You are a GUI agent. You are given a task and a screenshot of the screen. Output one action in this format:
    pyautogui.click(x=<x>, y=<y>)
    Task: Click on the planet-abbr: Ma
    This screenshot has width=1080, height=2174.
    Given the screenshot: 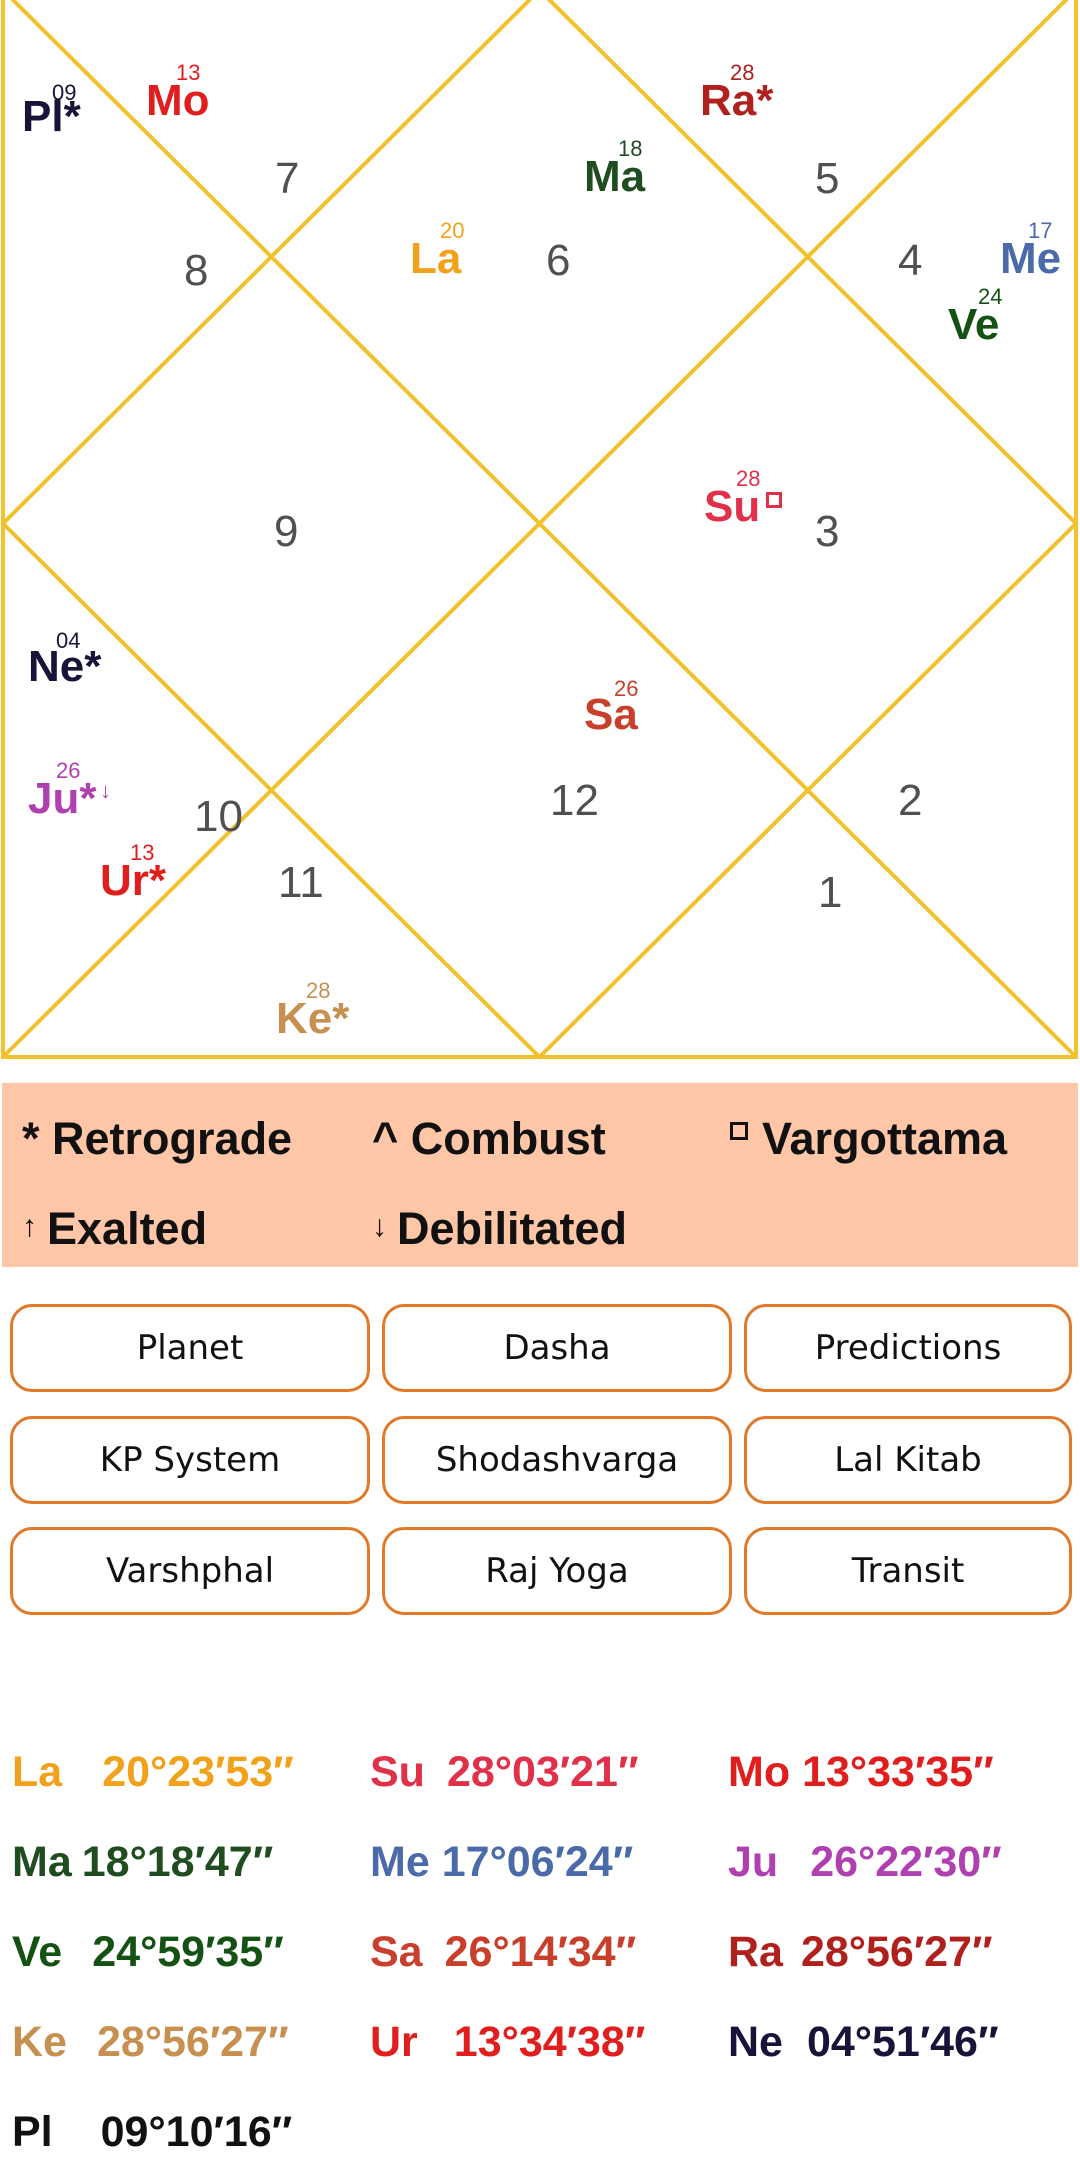 What is the action you would take?
    pyautogui.click(x=615, y=176)
    